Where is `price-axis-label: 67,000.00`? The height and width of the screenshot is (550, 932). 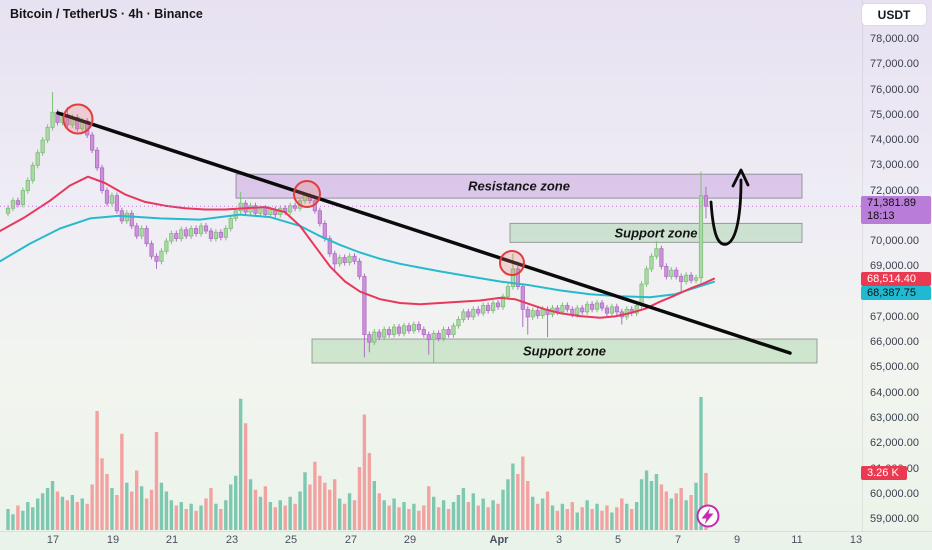
price-axis-label: 67,000.00 is located at coordinates (894, 316).